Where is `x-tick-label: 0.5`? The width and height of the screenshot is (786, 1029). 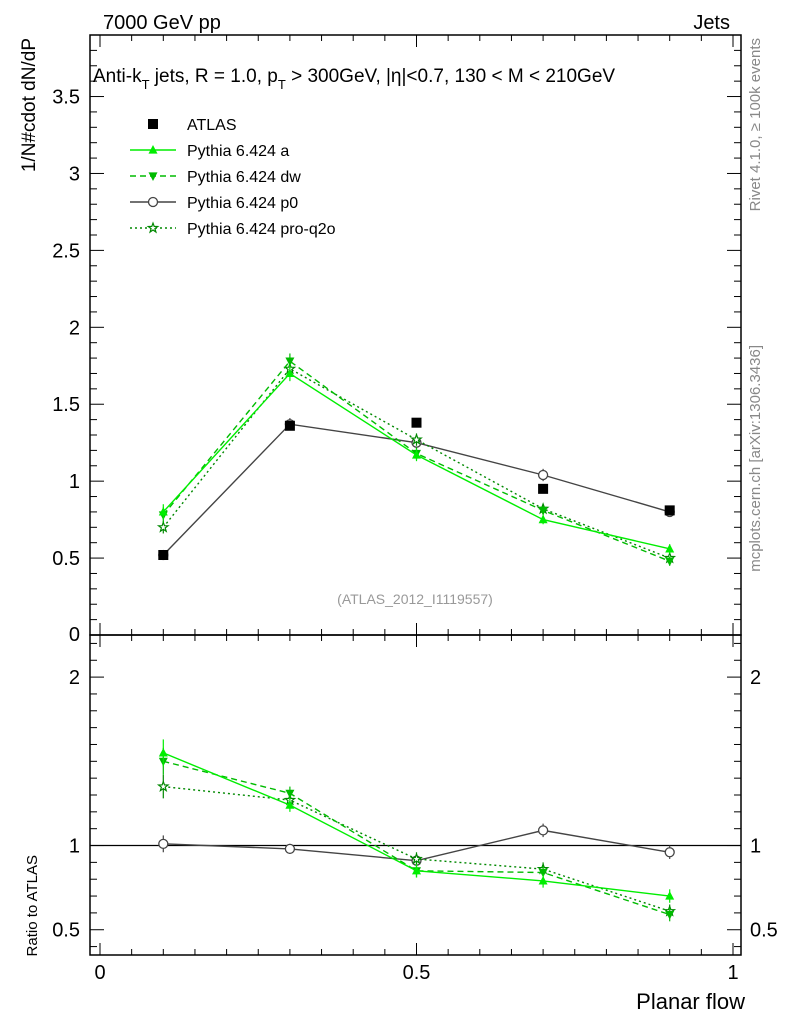 x-tick-label: 0.5 is located at coordinates (417, 973).